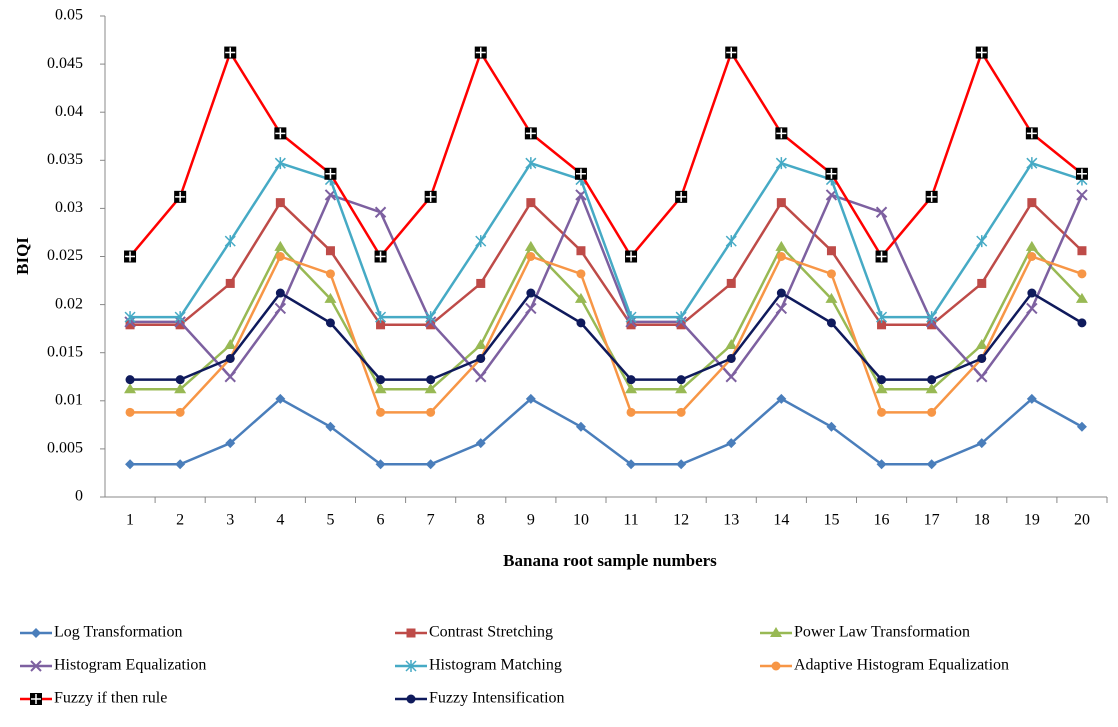 Image resolution: width=1118 pixels, height=727 pixels. What do you see at coordinates (531, 520) in the screenshot?
I see `x-tick-label: 9` at bounding box center [531, 520].